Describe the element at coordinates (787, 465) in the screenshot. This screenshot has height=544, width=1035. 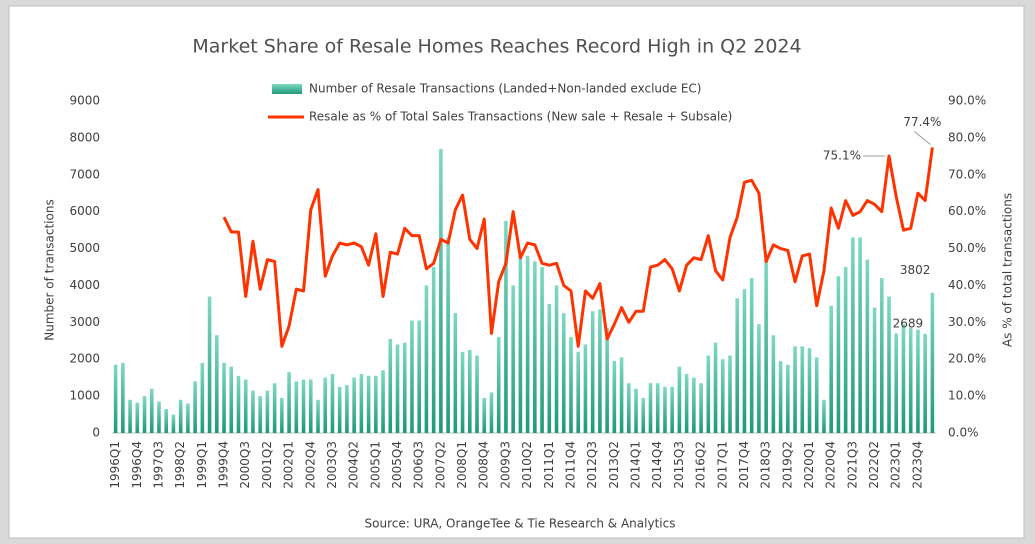
I see `x-tick-label: 2019Q2` at that location.